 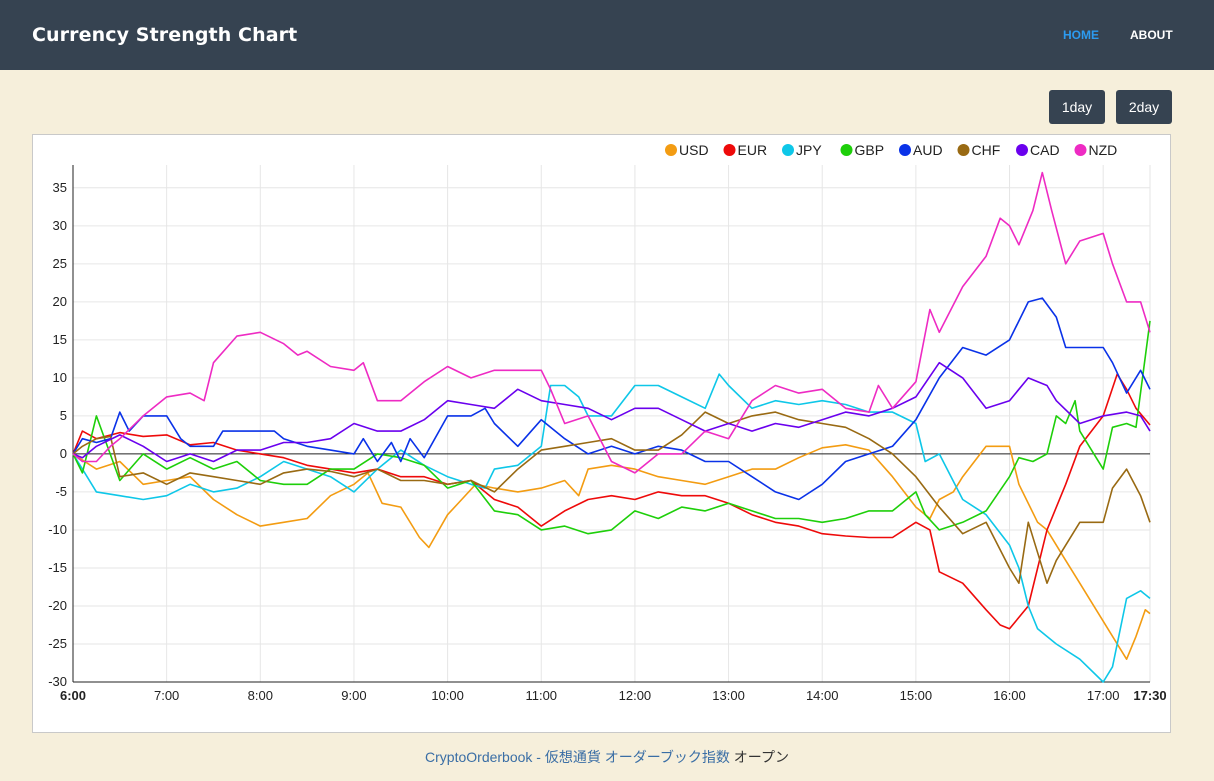 What do you see at coordinates (1077, 107) in the screenshot?
I see `range-1day-button: 1day` at bounding box center [1077, 107].